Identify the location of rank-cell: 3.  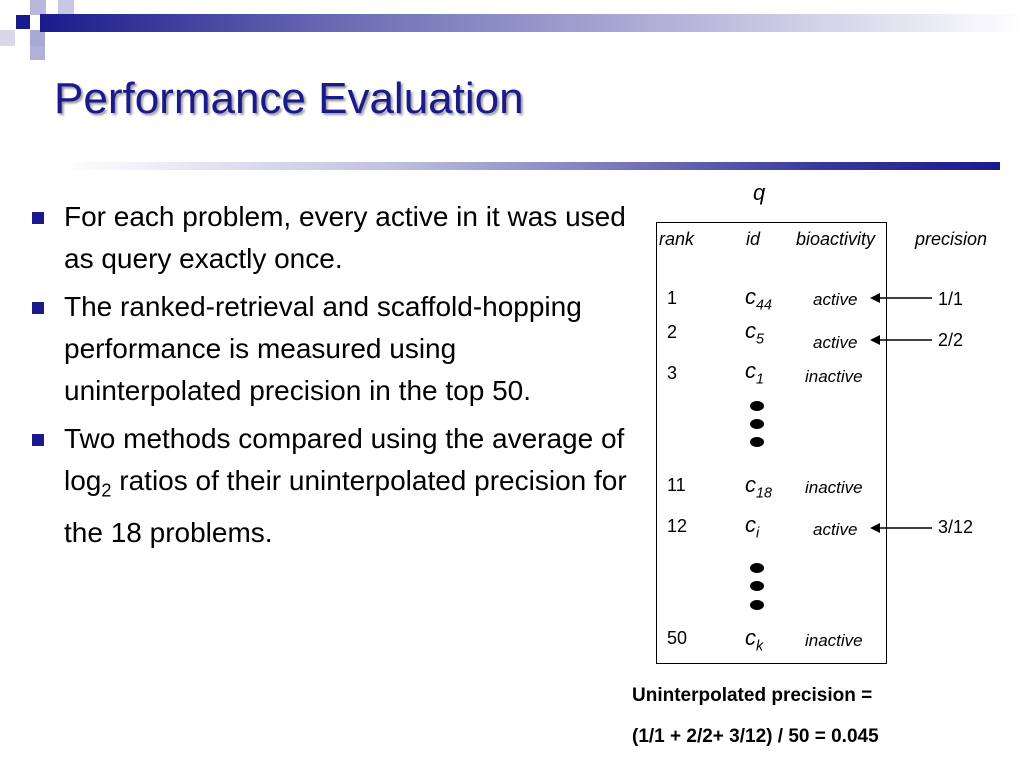
(672, 373).